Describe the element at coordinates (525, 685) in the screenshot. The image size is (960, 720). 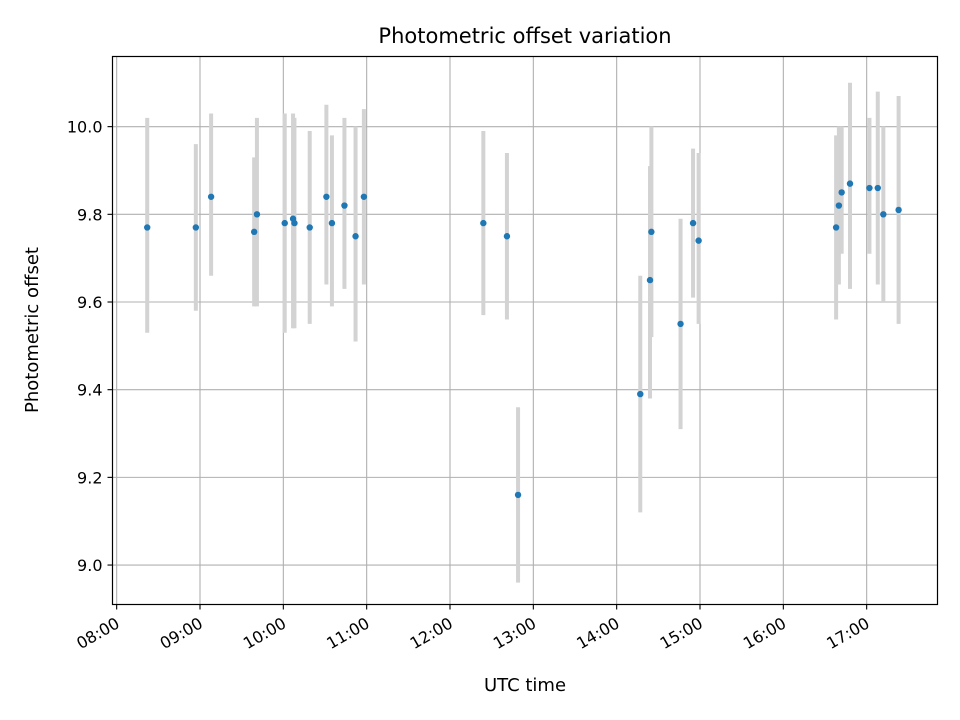
I see `x-axis-label: UTC time` at that location.